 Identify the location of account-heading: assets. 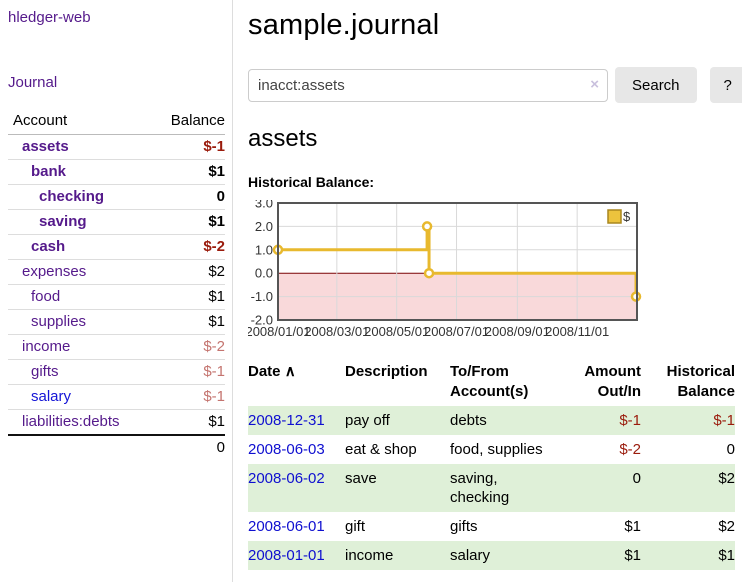
(283, 138).